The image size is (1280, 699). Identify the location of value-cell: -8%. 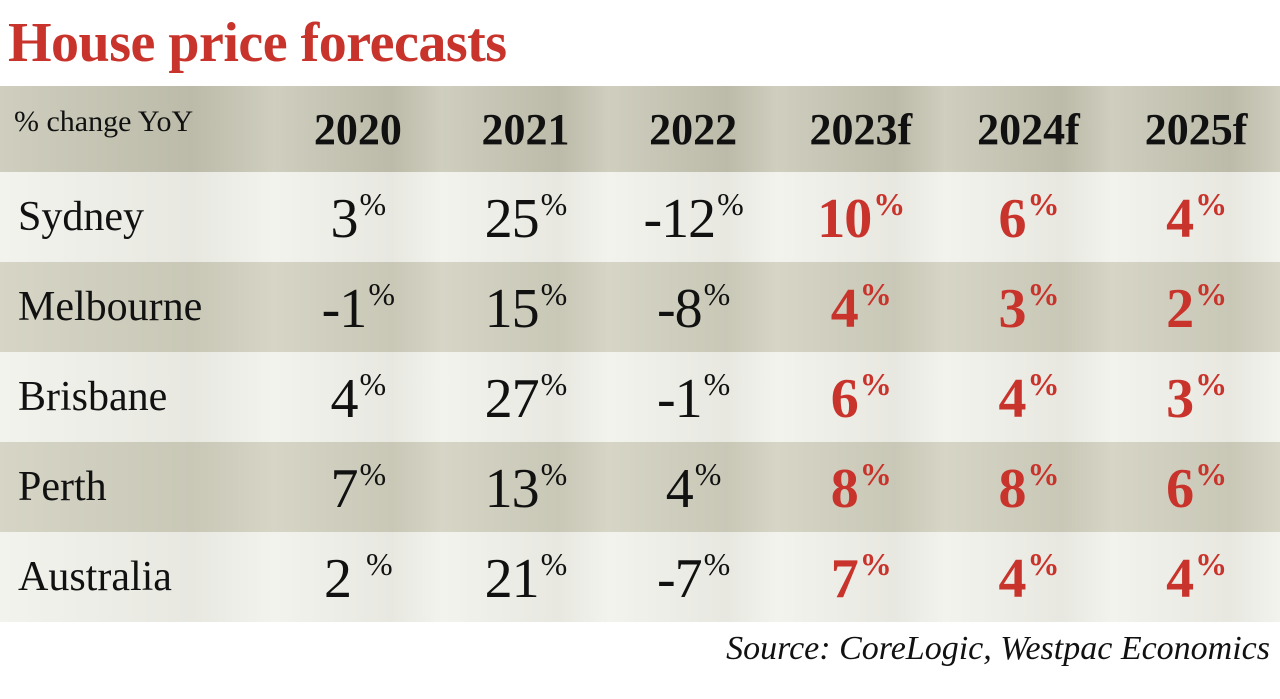
(693, 307).